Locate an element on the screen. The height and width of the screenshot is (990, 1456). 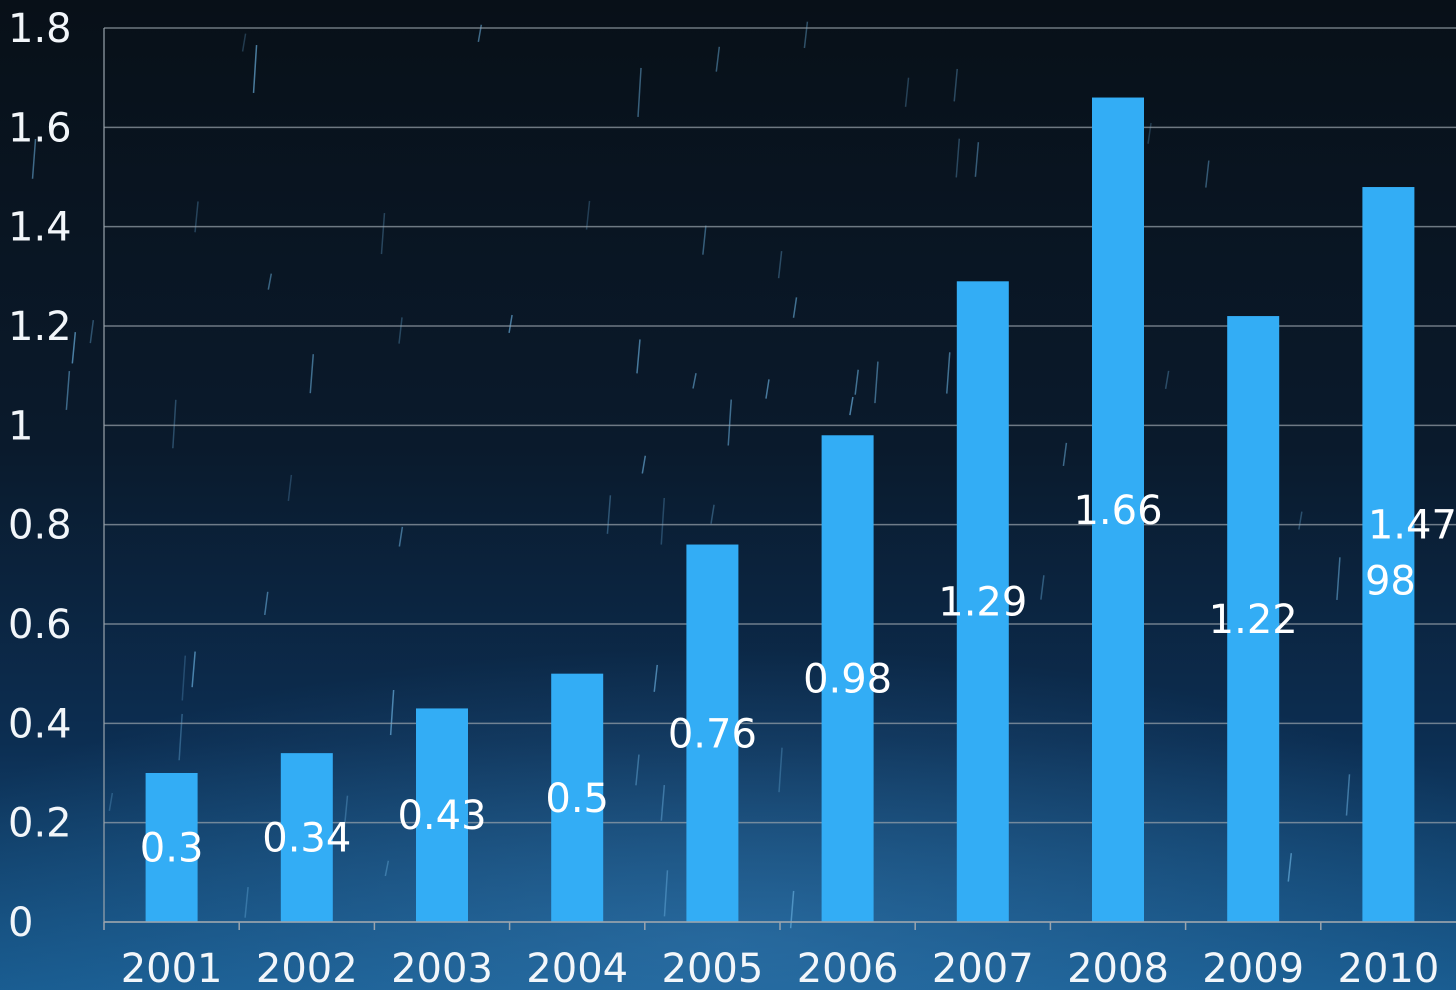
x-tick-label: 2006 is located at coordinates (848, 968).